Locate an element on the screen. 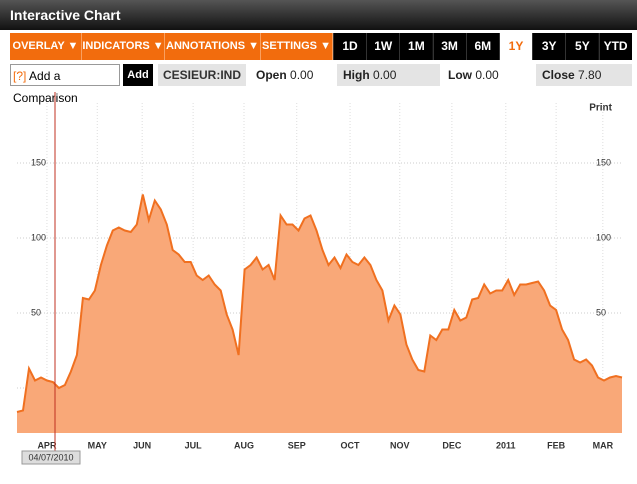 Image resolution: width=637 pixels, height=484 pixels. x-tick-label: JUL is located at coordinates (194, 445).